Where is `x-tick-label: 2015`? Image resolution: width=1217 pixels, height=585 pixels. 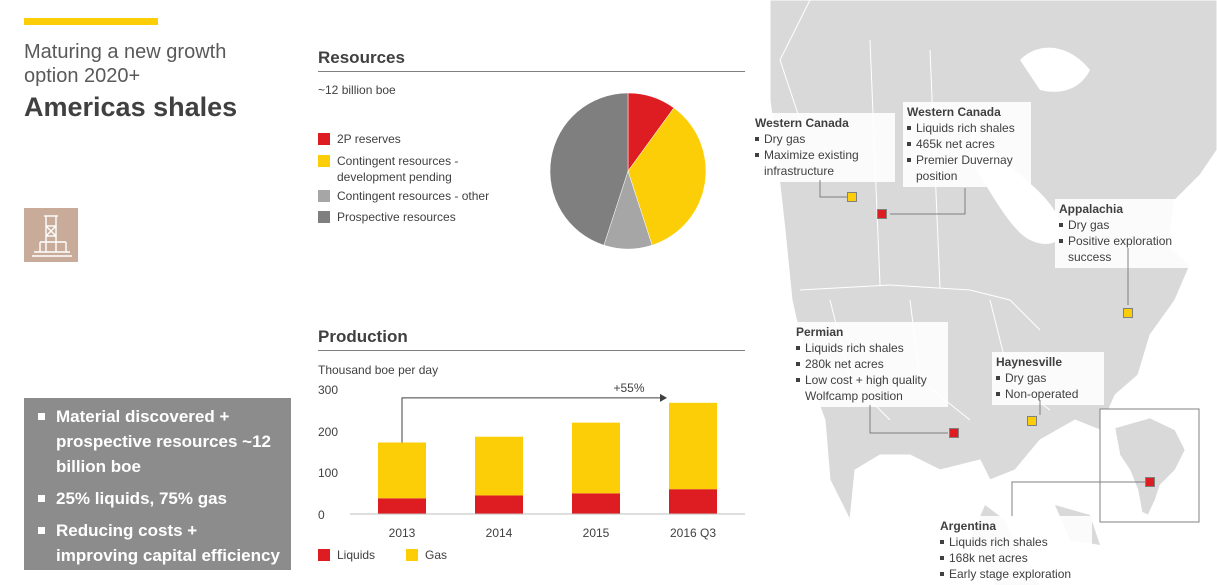
x-tick-label: 2015 is located at coordinates (596, 533).